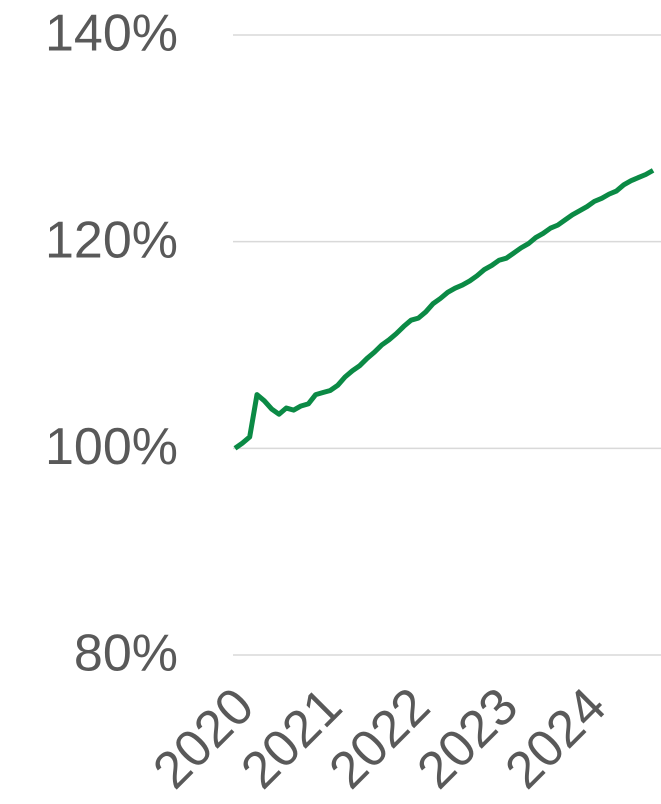  I want to click on x-tick-label: 2021, so click(291, 738).